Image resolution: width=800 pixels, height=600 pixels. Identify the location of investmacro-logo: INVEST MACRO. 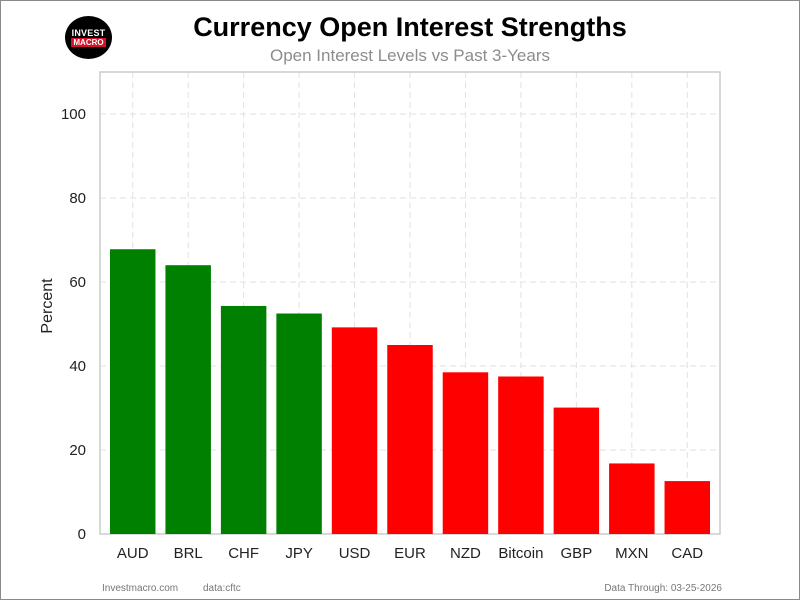
(88, 37).